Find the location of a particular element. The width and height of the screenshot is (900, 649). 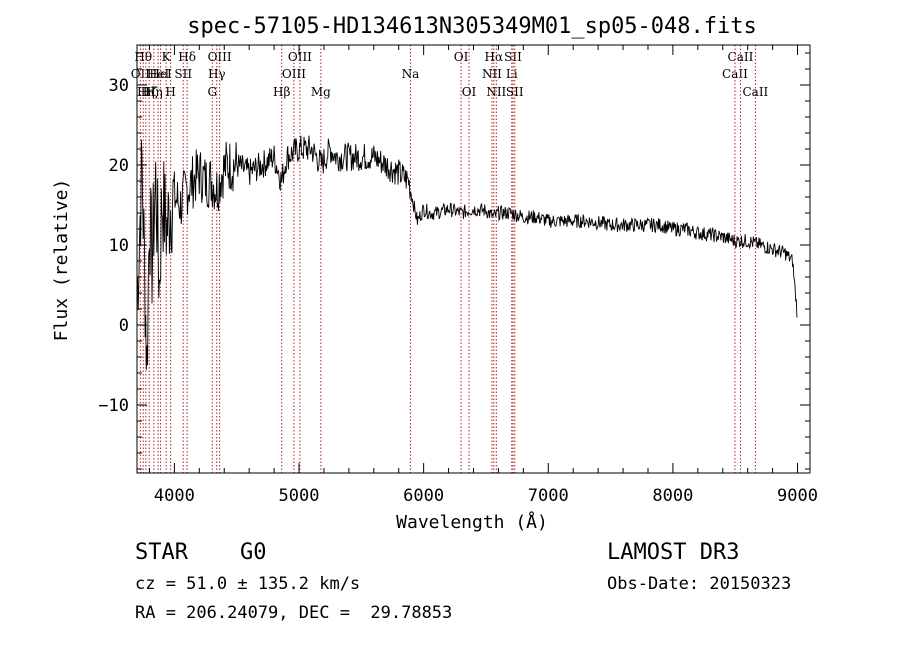

y-tick-label: 10 is located at coordinates (119, 246).